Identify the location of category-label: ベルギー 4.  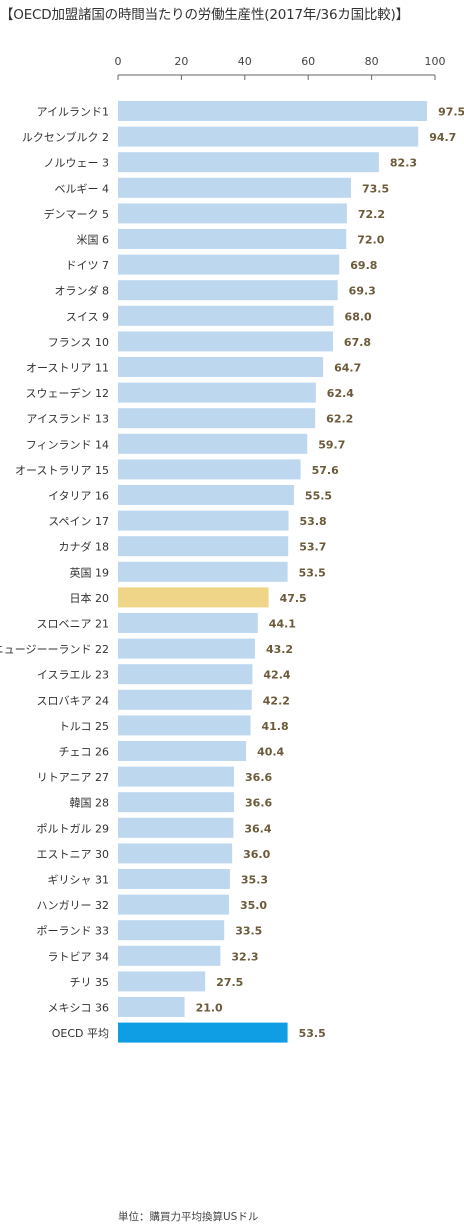
(82, 188).